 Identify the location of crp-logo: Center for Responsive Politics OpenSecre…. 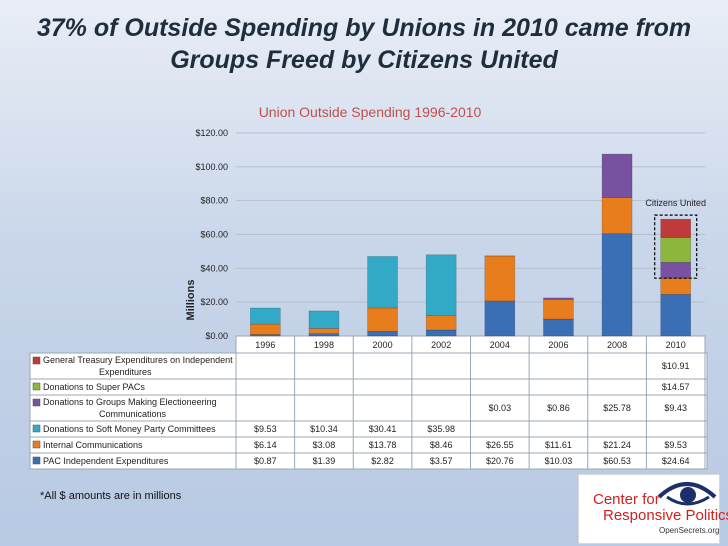
(653, 509).